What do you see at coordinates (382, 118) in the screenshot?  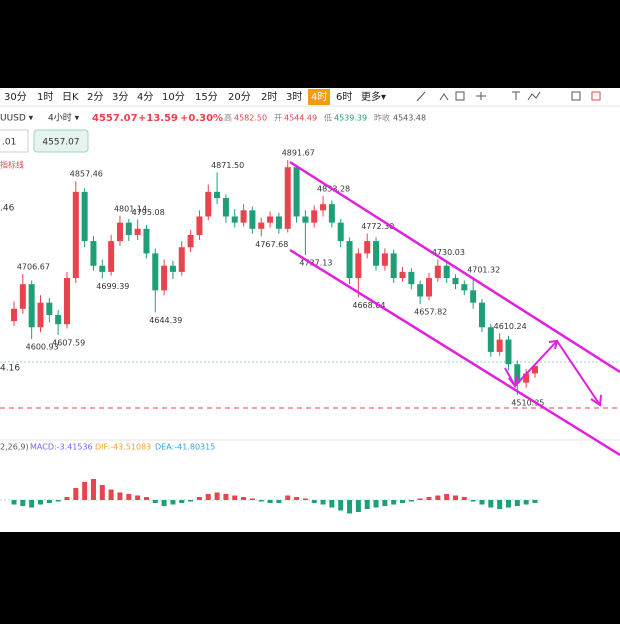 I see `stat-label: 昨收` at bounding box center [382, 118].